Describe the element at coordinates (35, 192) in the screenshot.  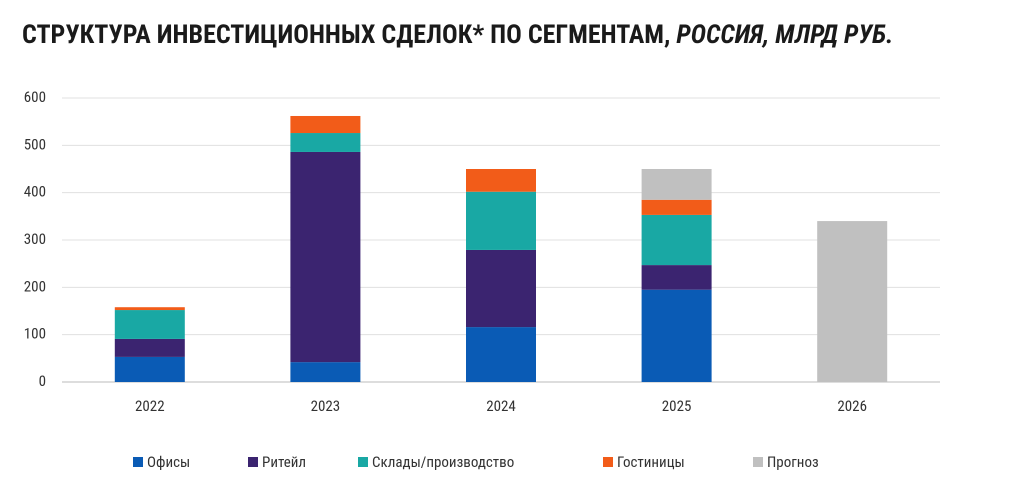
I see `y-tick-label: 400` at that location.